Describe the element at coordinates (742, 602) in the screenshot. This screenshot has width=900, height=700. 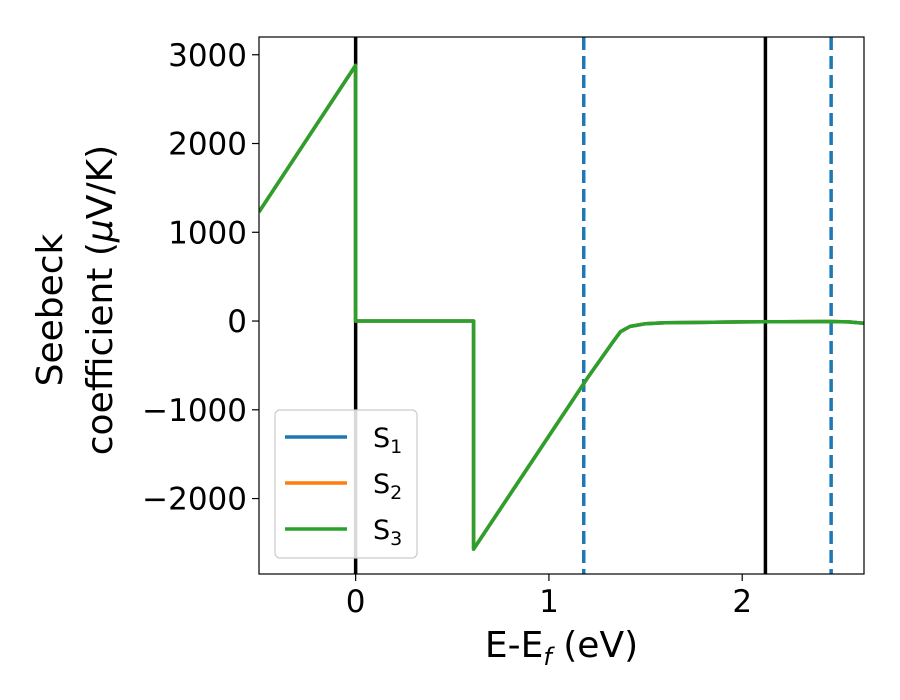
I see `x-tick-label: 2` at that location.